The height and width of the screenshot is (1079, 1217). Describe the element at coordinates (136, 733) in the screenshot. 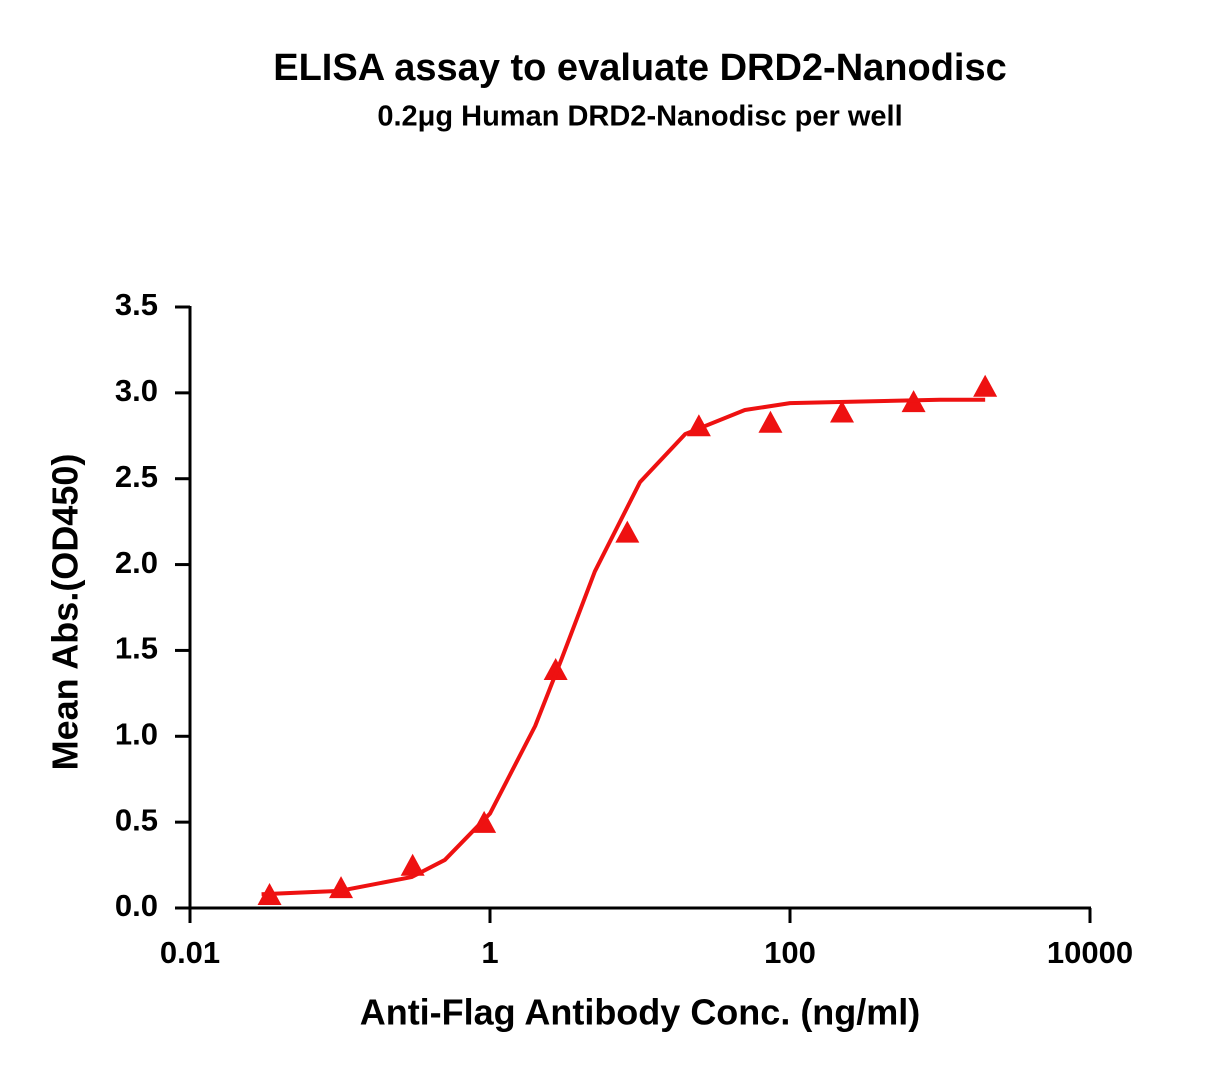

I see `y-tick-label: 1.0` at that location.